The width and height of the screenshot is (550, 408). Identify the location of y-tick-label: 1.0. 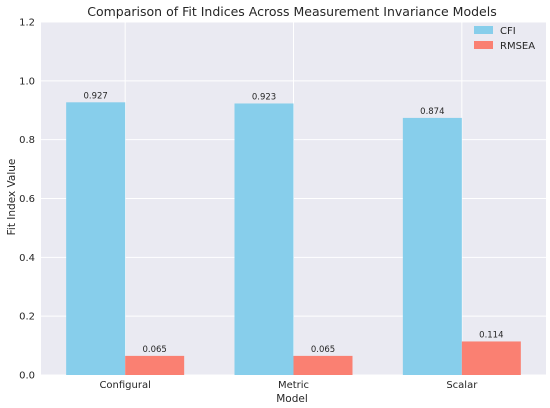
(27, 81).